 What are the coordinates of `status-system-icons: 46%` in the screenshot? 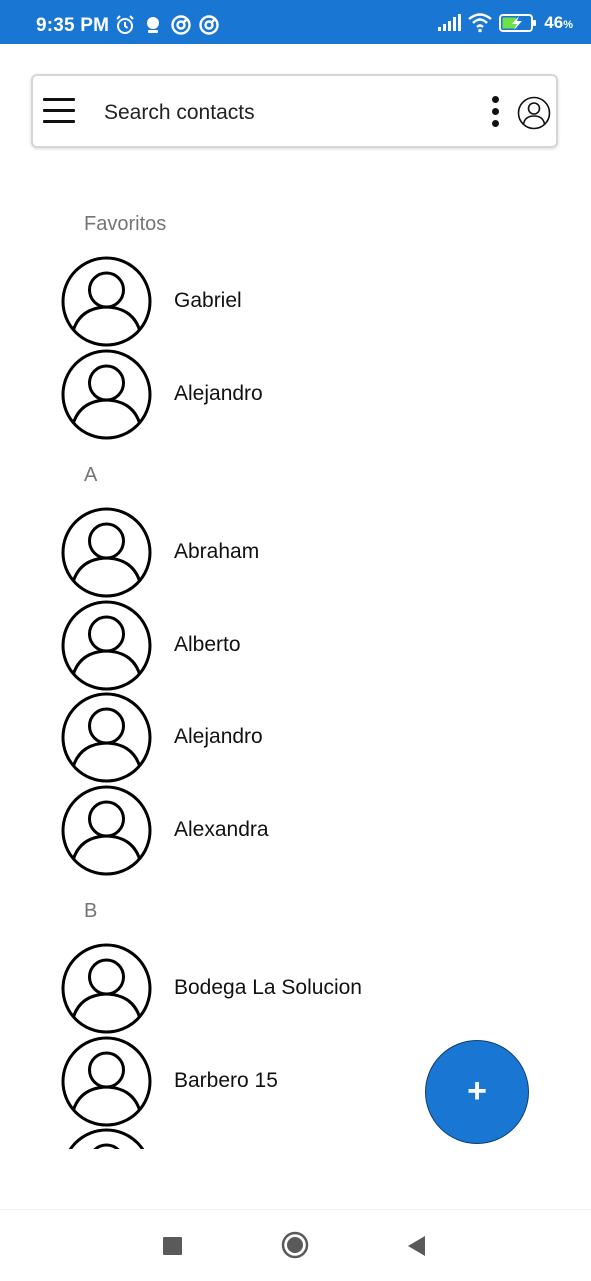 It's located at (505, 23).